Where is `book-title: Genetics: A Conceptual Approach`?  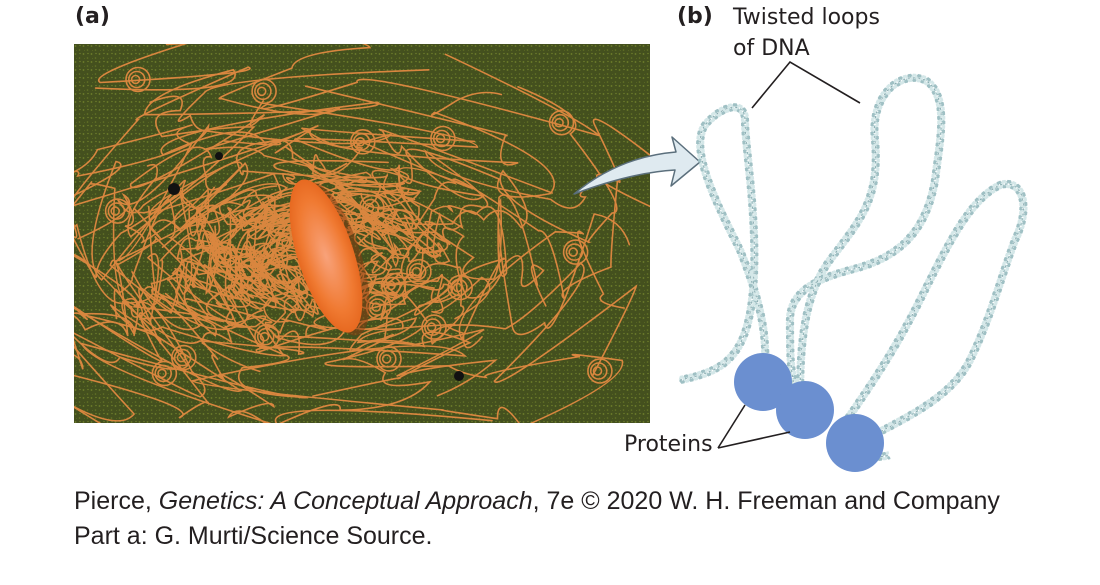 book-title: Genetics: A Conceptual Approach is located at coordinates (345, 501).